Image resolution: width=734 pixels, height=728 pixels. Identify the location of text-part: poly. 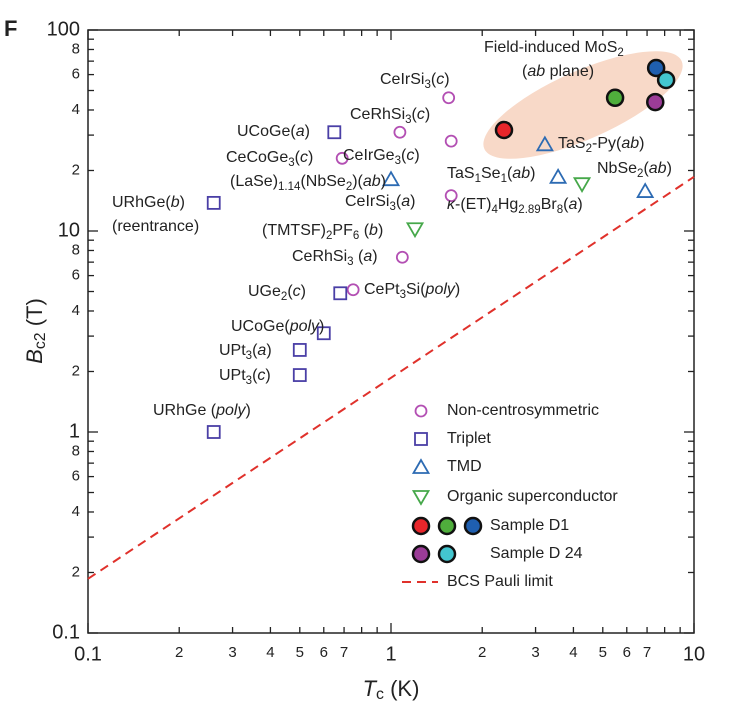
(440, 289).